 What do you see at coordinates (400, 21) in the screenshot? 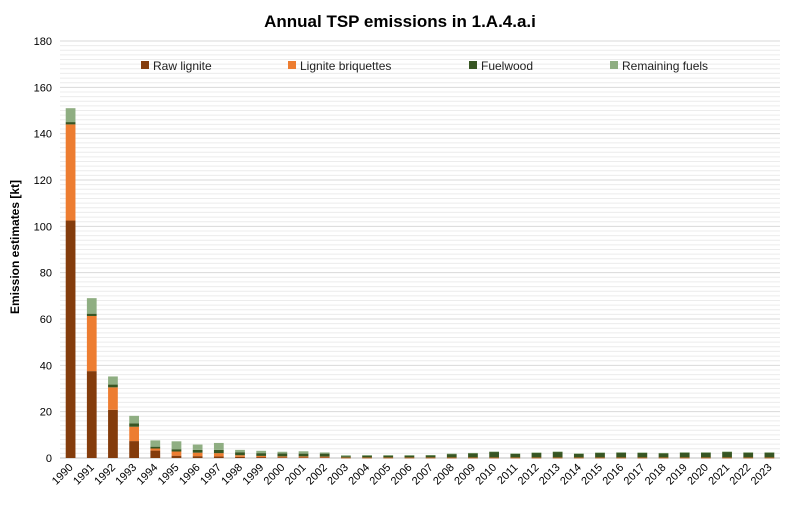
I see `chart-title: Annual TSP emissions in 1.A.4.a.i` at bounding box center [400, 21].